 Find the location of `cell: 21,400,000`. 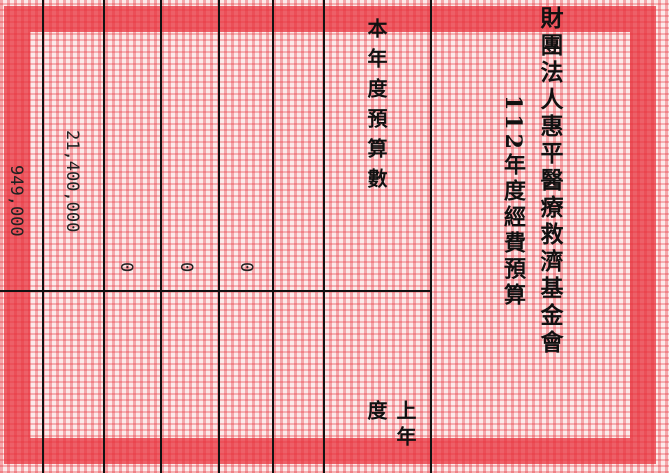

cell: 21,400,000 is located at coordinates (72, 181).